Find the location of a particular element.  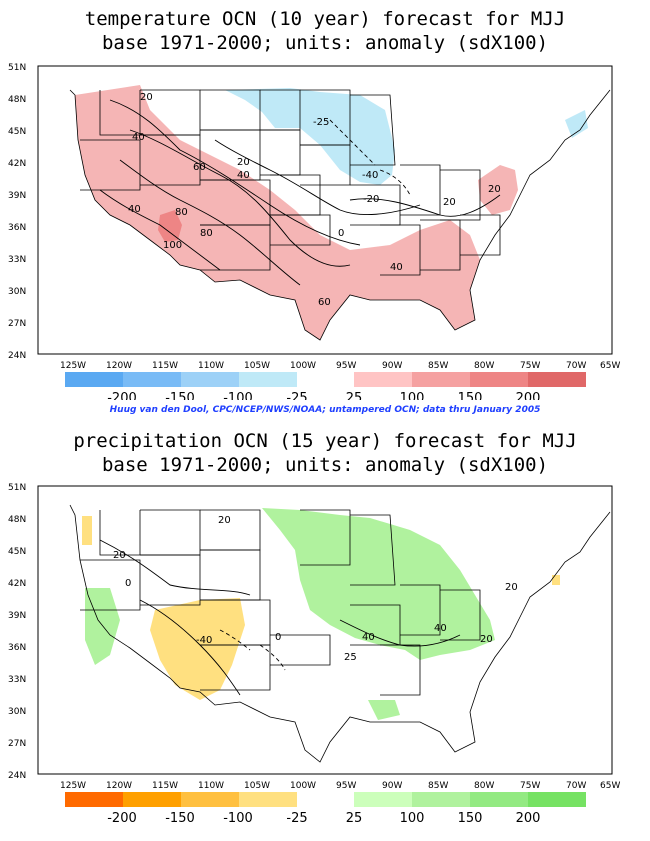

lon-label: 90W is located at coordinates (392, 366).